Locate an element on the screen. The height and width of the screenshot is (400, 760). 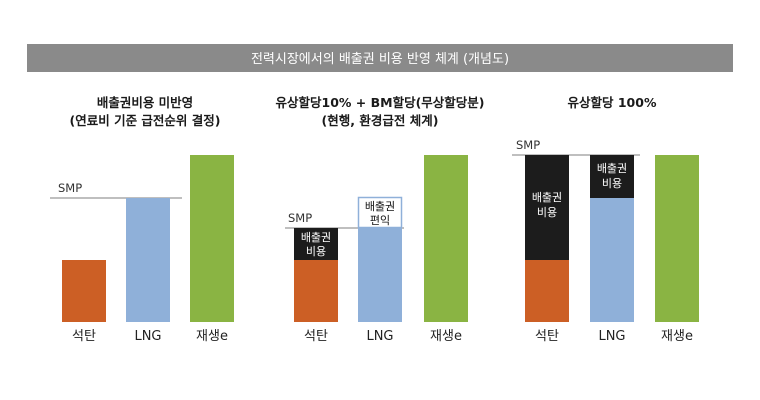
panel-2-label-lng: LNG is located at coordinates (379, 336).